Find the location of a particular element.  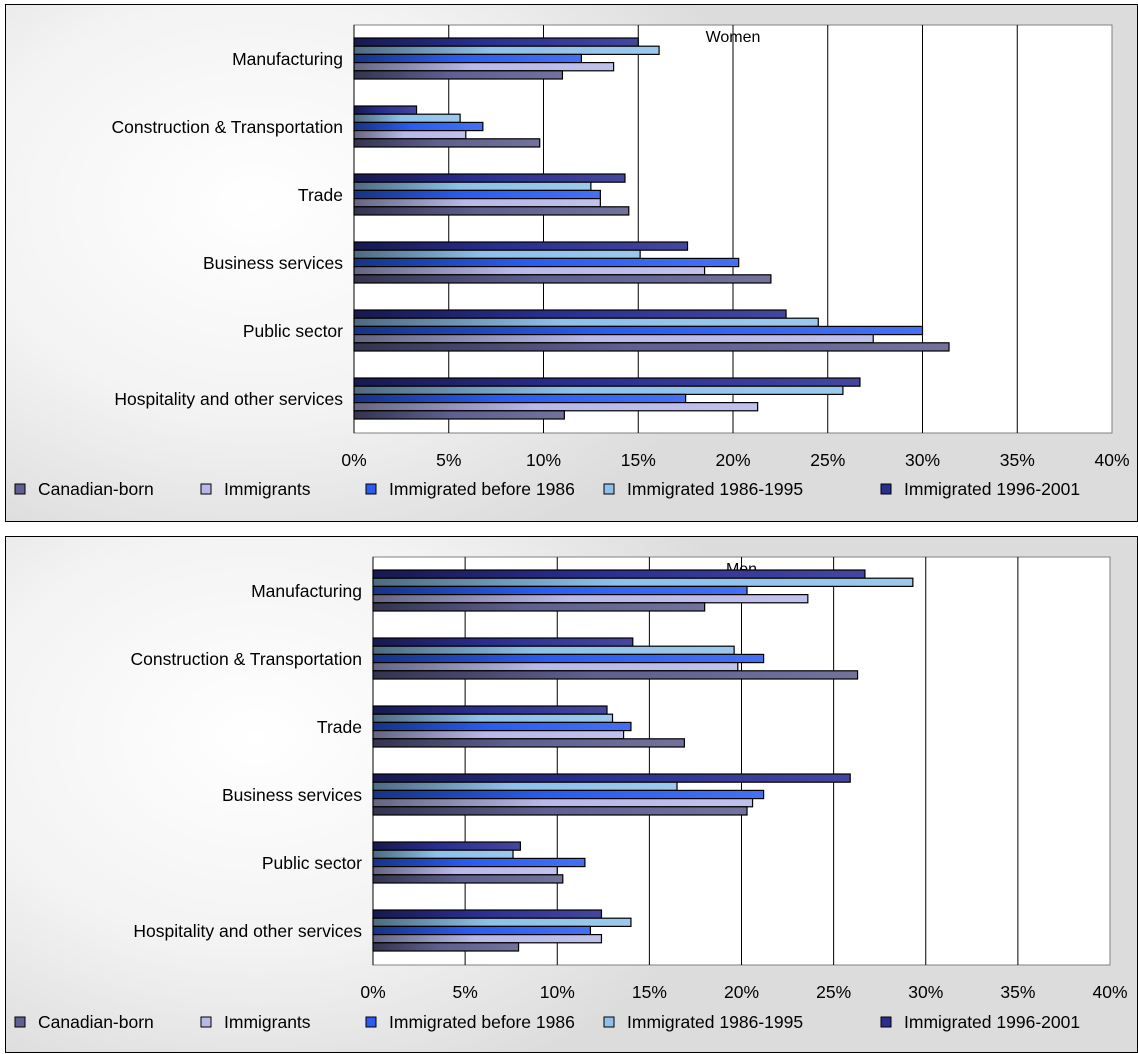

chart-title: Women is located at coordinates (733, 37).